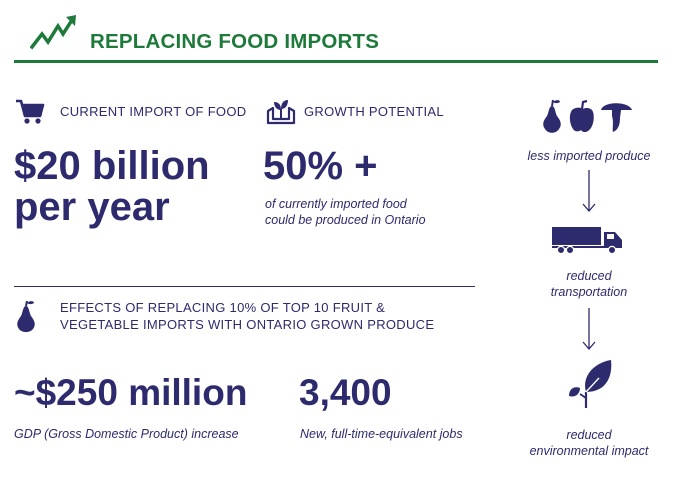 This screenshot has height=477, width=683. What do you see at coordinates (589, 156) in the screenshot?
I see `flow-step1-label: less imported produce` at bounding box center [589, 156].